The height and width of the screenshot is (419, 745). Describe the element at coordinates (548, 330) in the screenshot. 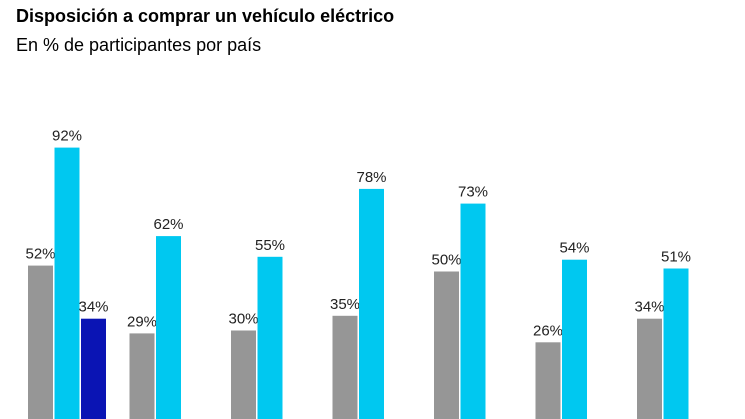

I see `data-label-group-6-bar-1: 26%` at that location.